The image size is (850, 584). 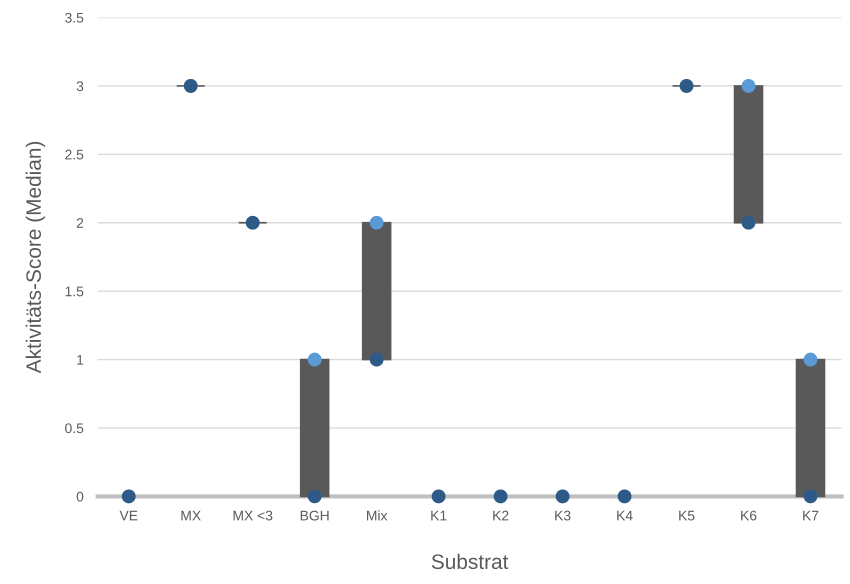 What do you see at coordinates (129, 515) in the screenshot?
I see `x-tick-label: VE` at bounding box center [129, 515].